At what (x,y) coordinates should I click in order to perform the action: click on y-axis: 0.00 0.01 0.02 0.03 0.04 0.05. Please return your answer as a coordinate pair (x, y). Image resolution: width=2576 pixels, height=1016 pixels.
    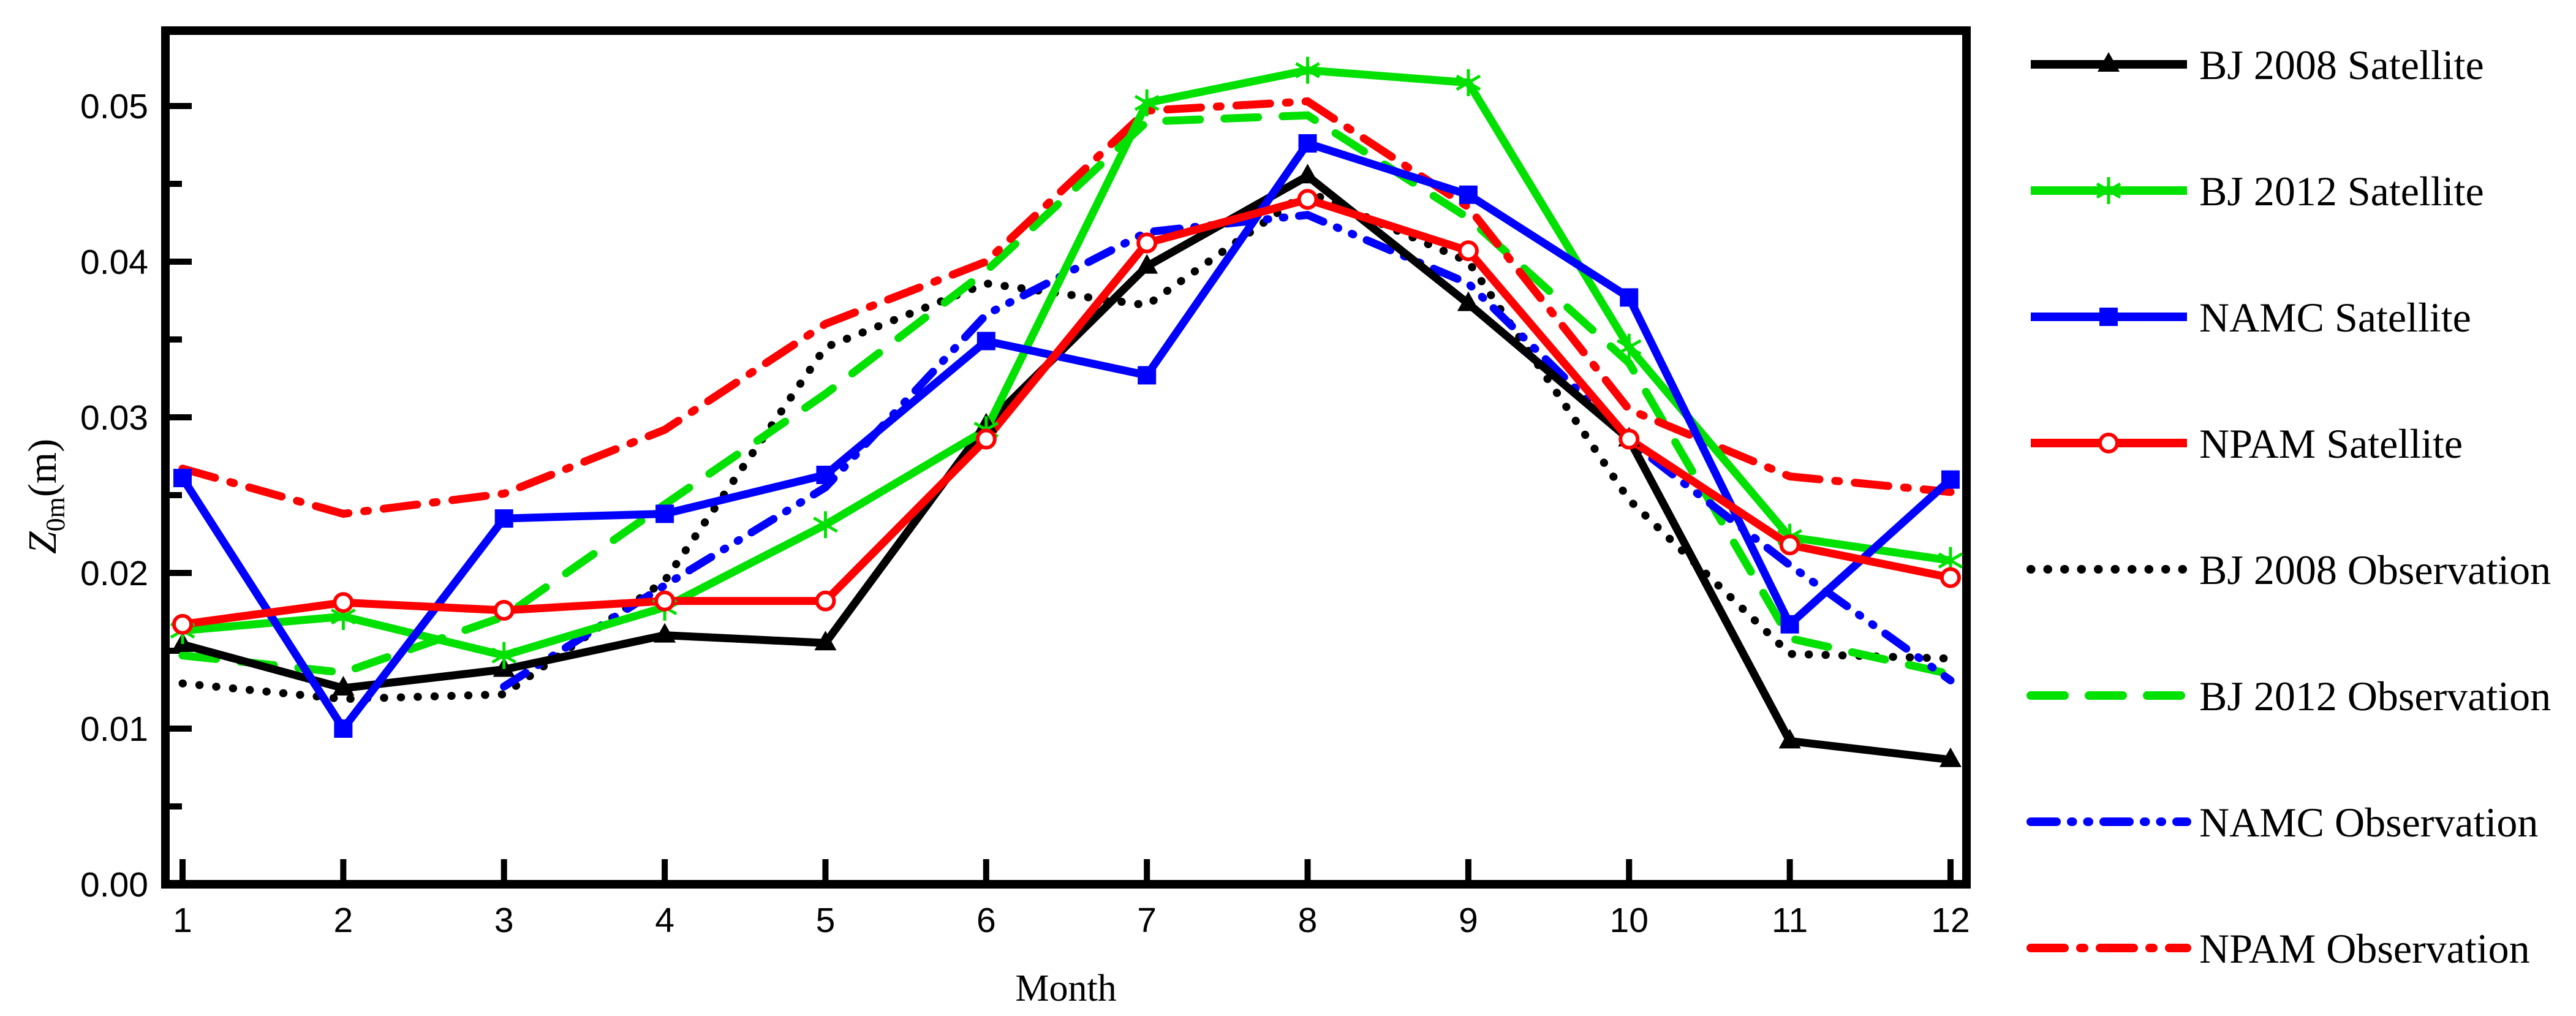
    Looking at the image, I should click on (136, 495).